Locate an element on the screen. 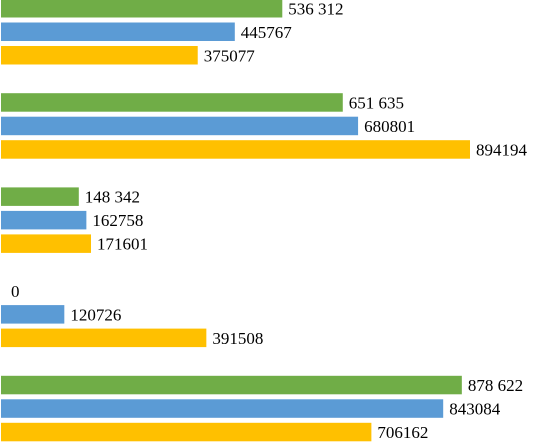 This screenshot has width=539, height=442. data-label-g3-s1: 148 342 is located at coordinates (112, 197).